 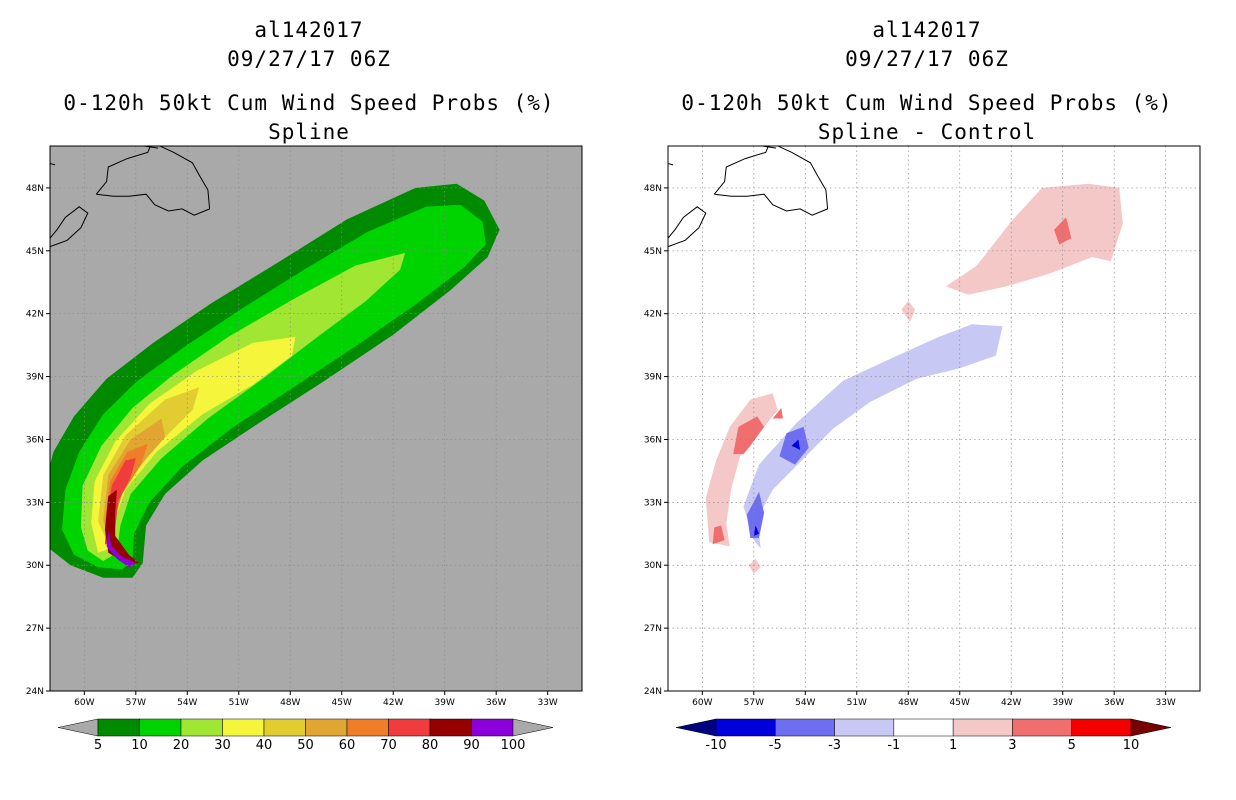 I want to click on colorbar-label: -10, so click(x=715, y=745).